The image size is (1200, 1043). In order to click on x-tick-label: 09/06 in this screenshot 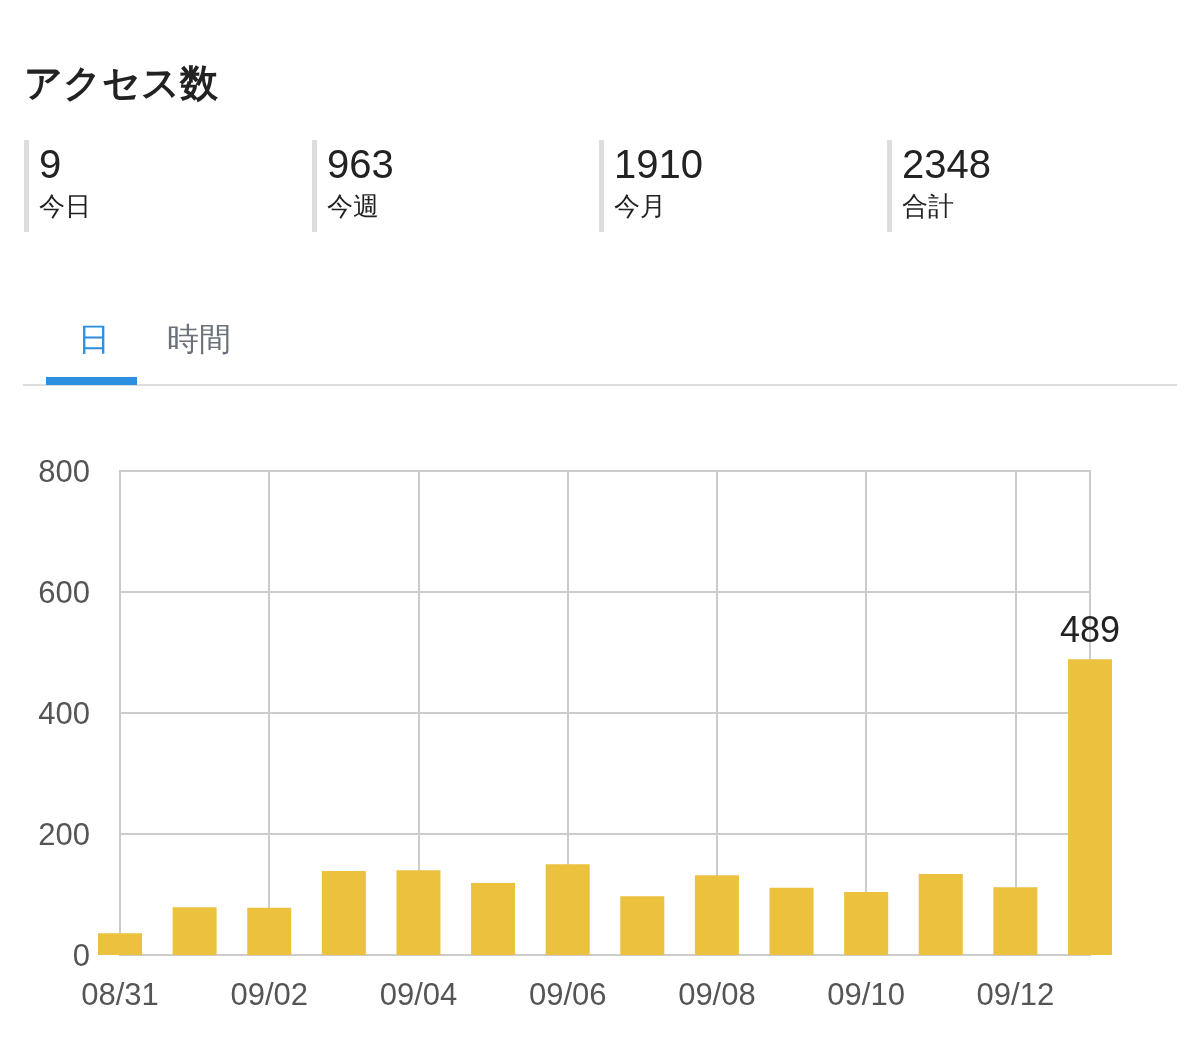, I will do `click(567, 994)`.